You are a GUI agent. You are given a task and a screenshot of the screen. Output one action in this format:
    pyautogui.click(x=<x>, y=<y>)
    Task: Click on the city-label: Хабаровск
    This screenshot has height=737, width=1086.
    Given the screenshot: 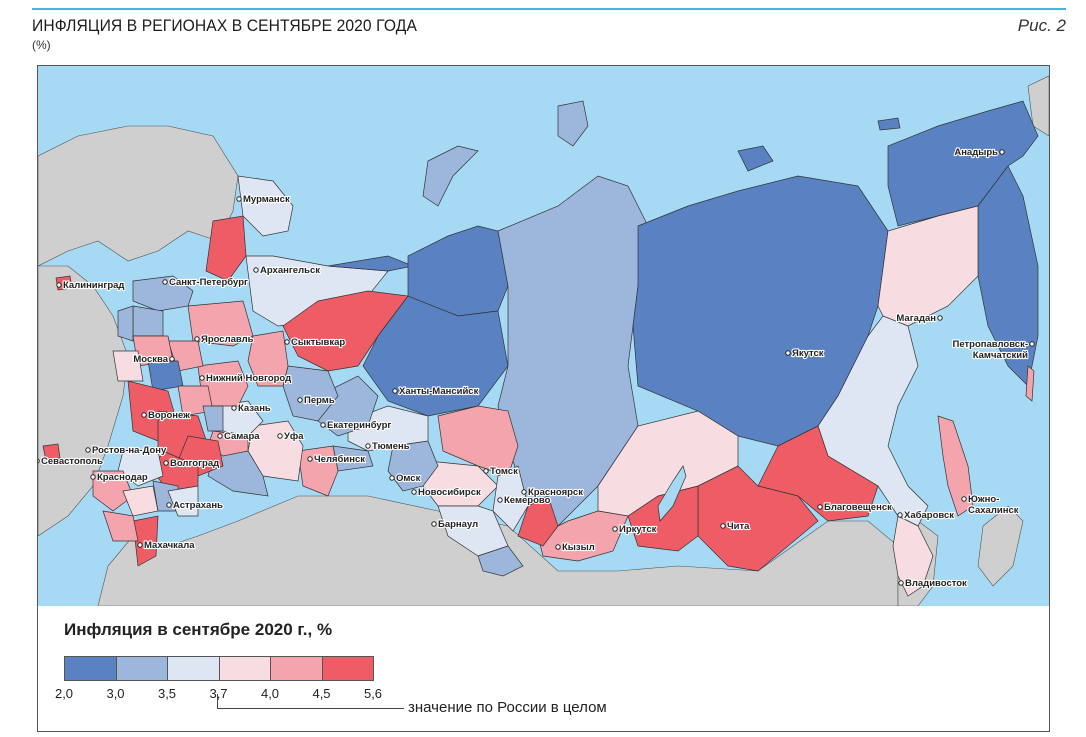 What is the action you would take?
    pyautogui.click(x=929, y=515)
    